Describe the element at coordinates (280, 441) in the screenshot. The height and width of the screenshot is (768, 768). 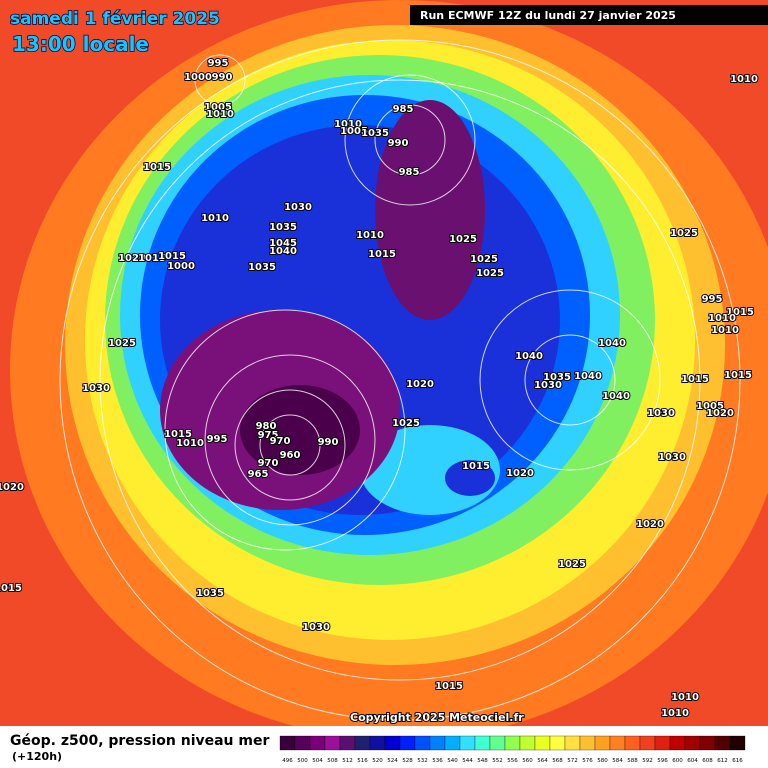
I see `isobar-label: 970` at that location.